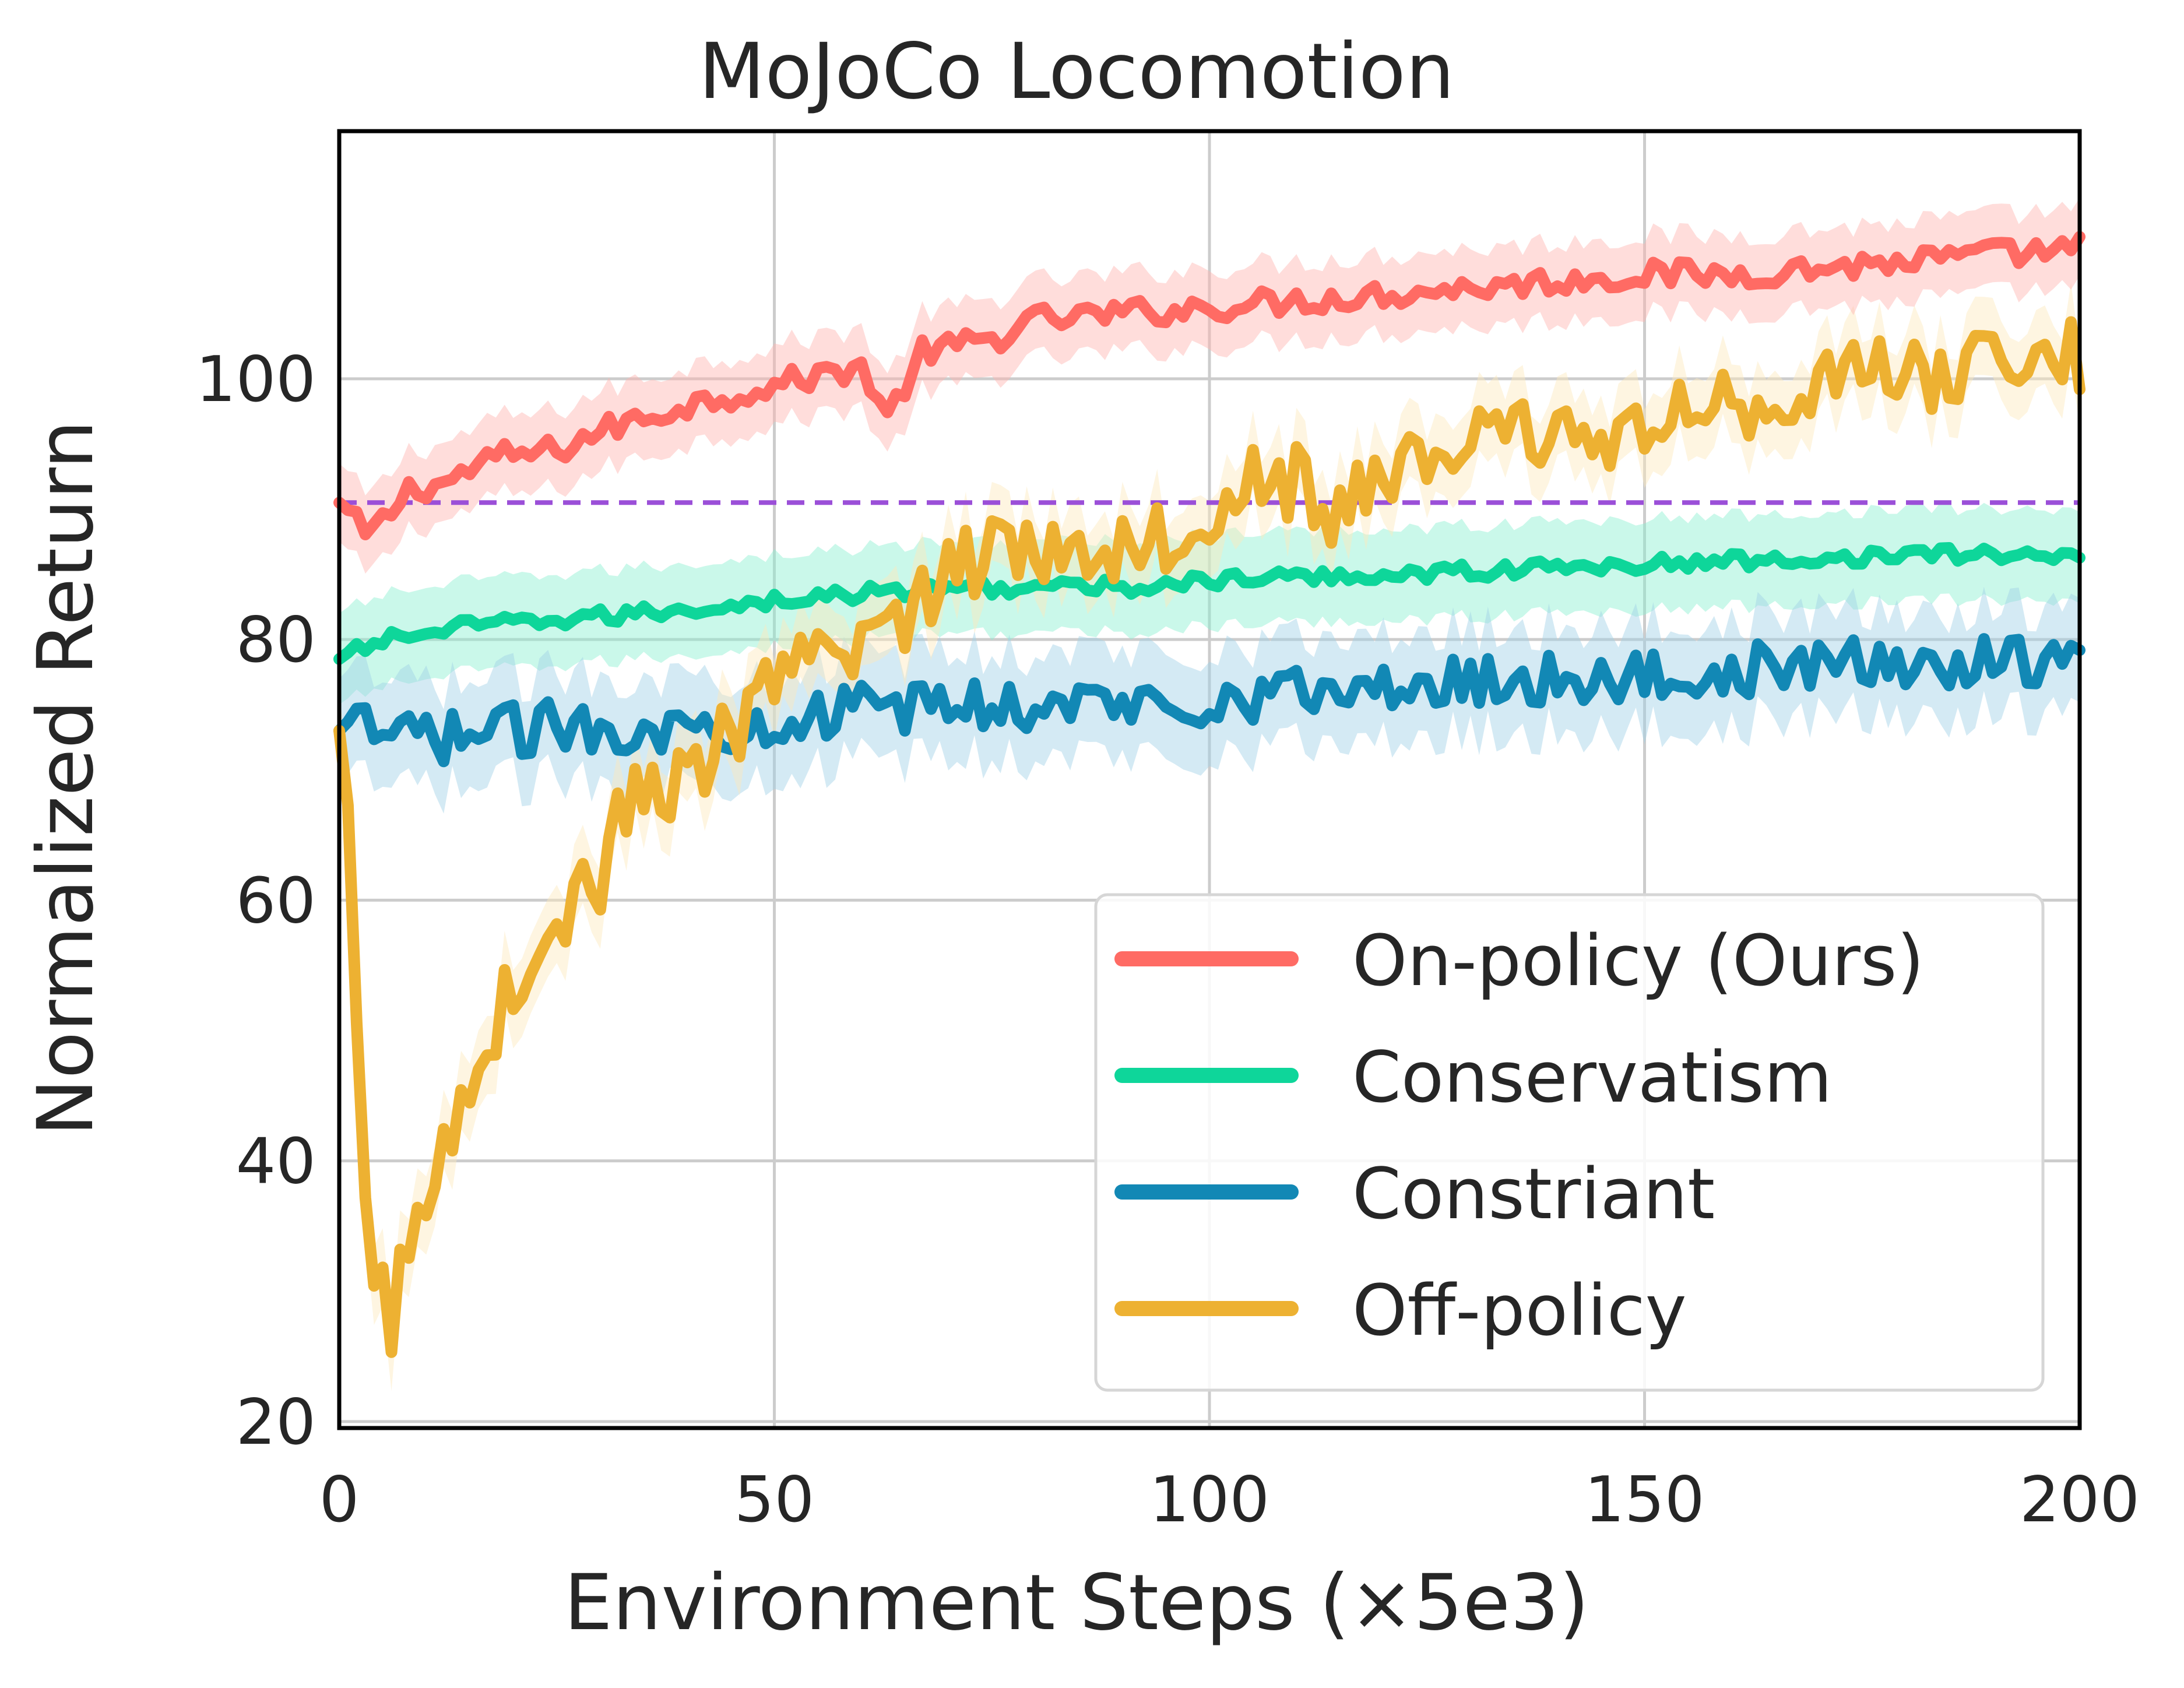 The height and width of the screenshot is (1688, 2184). Describe the element at coordinates (256, 379) in the screenshot. I see `y-tick-label: 100` at that location.